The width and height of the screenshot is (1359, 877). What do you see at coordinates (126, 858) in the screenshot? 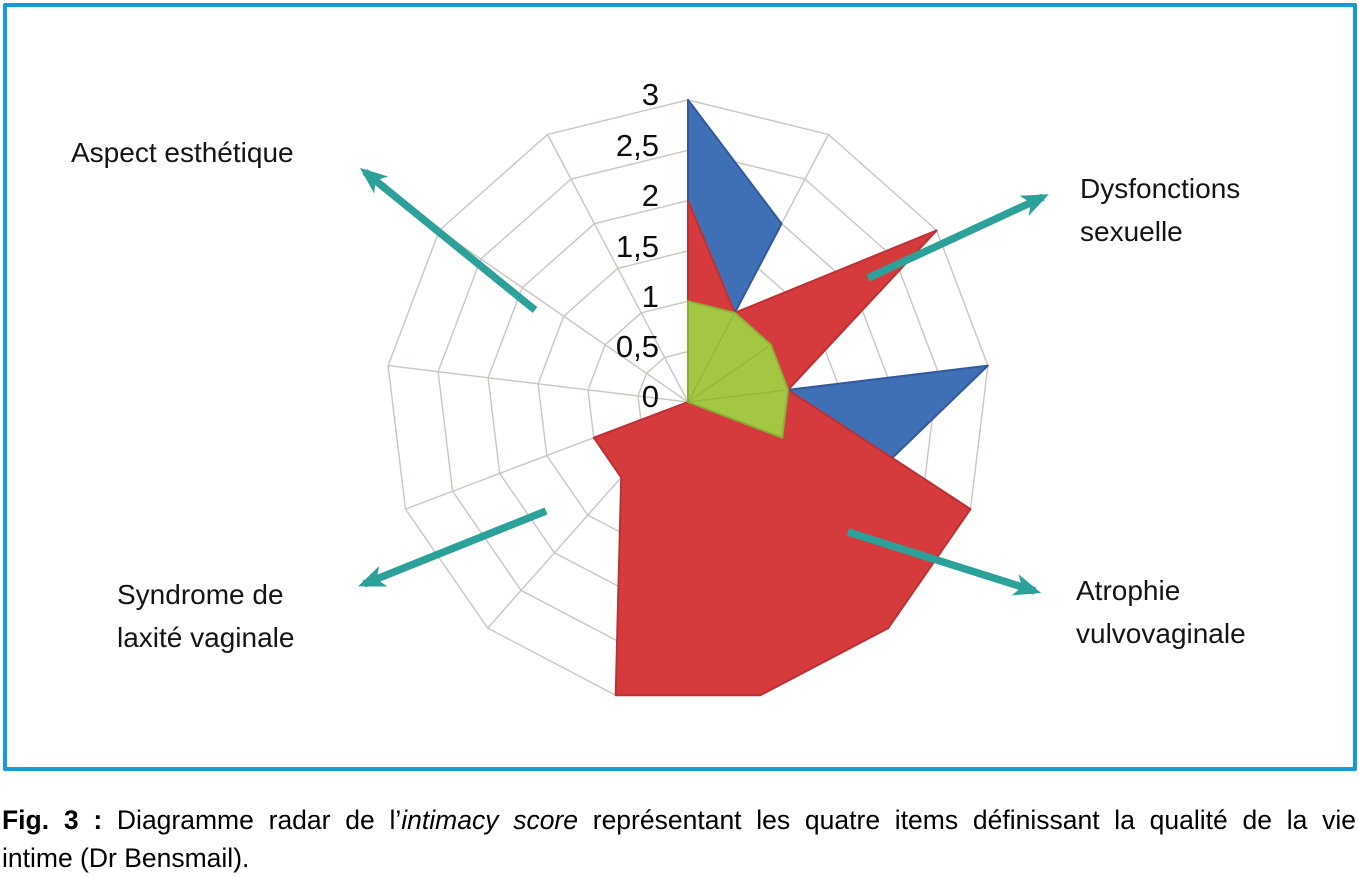
I see `caption-line-2: intime (Dr Bensmail).` at bounding box center [126, 858].